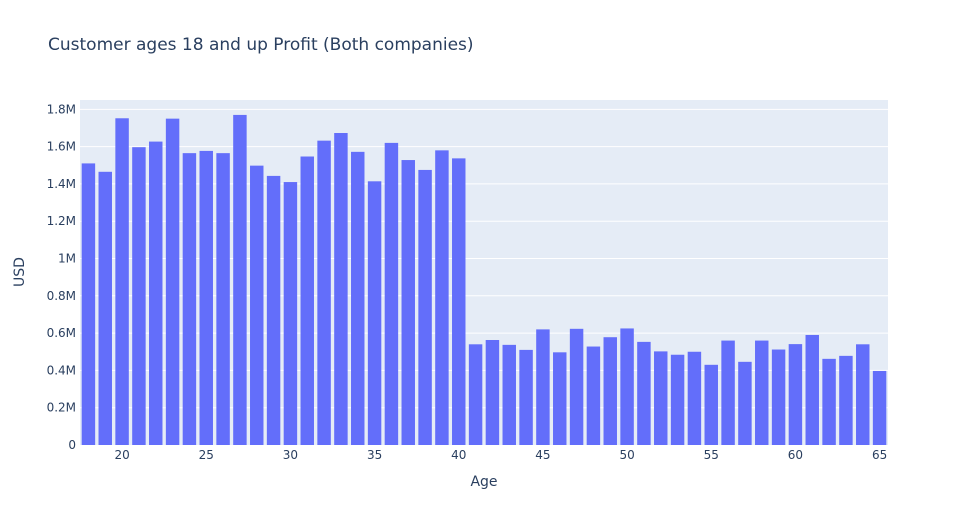  What do you see at coordinates (626, 455) in the screenshot?
I see `x-tick-label: 50` at bounding box center [626, 455].